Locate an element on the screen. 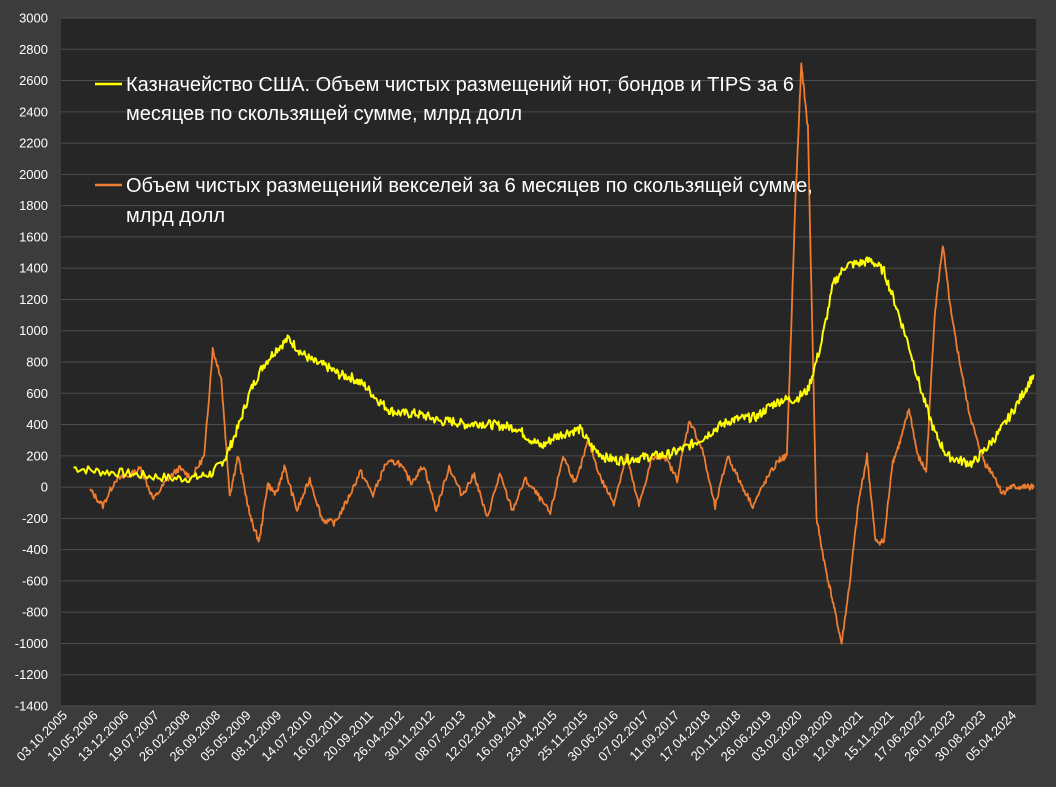  y-tick-label: 600 is located at coordinates (37, 393).